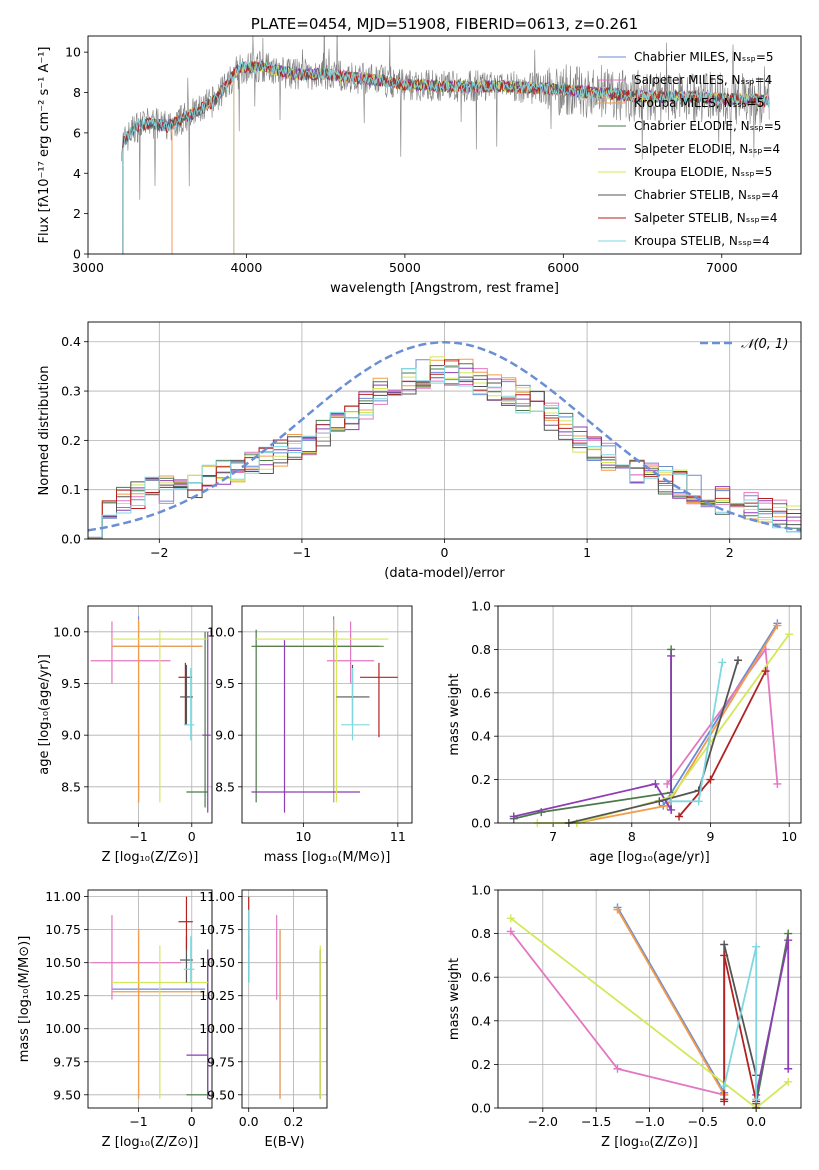  I want to click on legend-label-salpeter_elodie: Salpeter ELODIE, Nₛₛₚ=4, so click(707, 149).